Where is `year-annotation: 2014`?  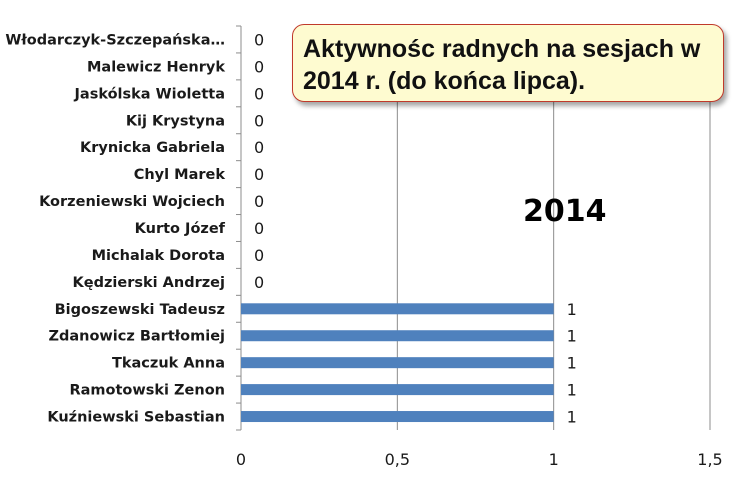 year-annotation: 2014 is located at coordinates (565, 211).